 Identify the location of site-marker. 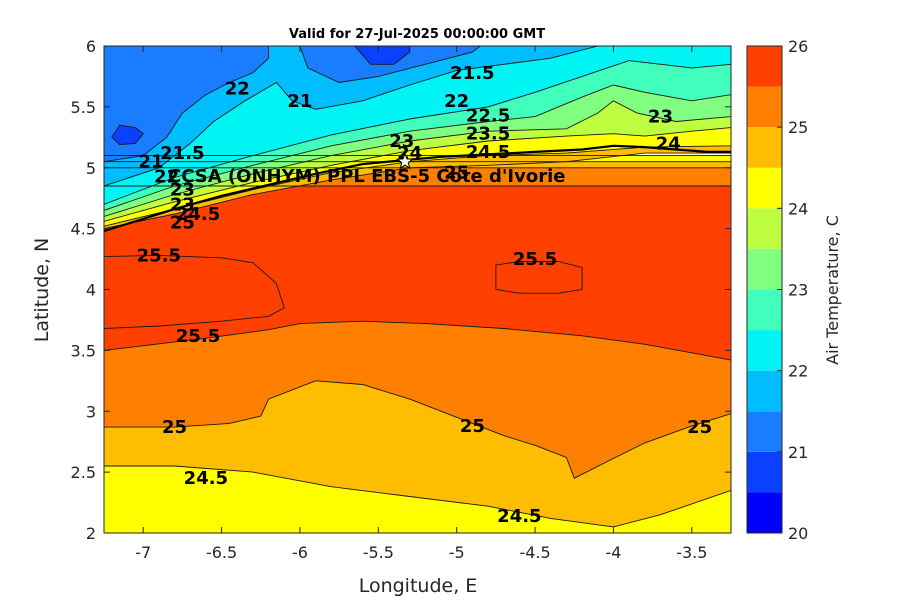
(405, 161).